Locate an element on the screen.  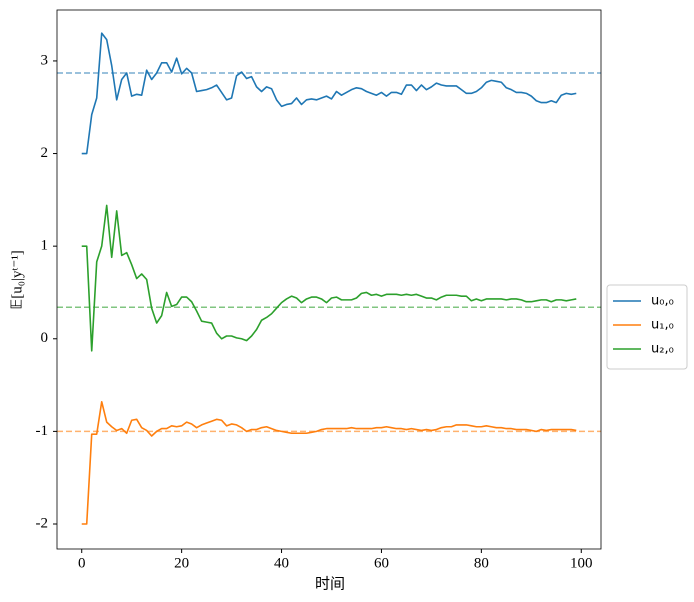
y-tick-label: -2 is located at coordinates (42, 523).